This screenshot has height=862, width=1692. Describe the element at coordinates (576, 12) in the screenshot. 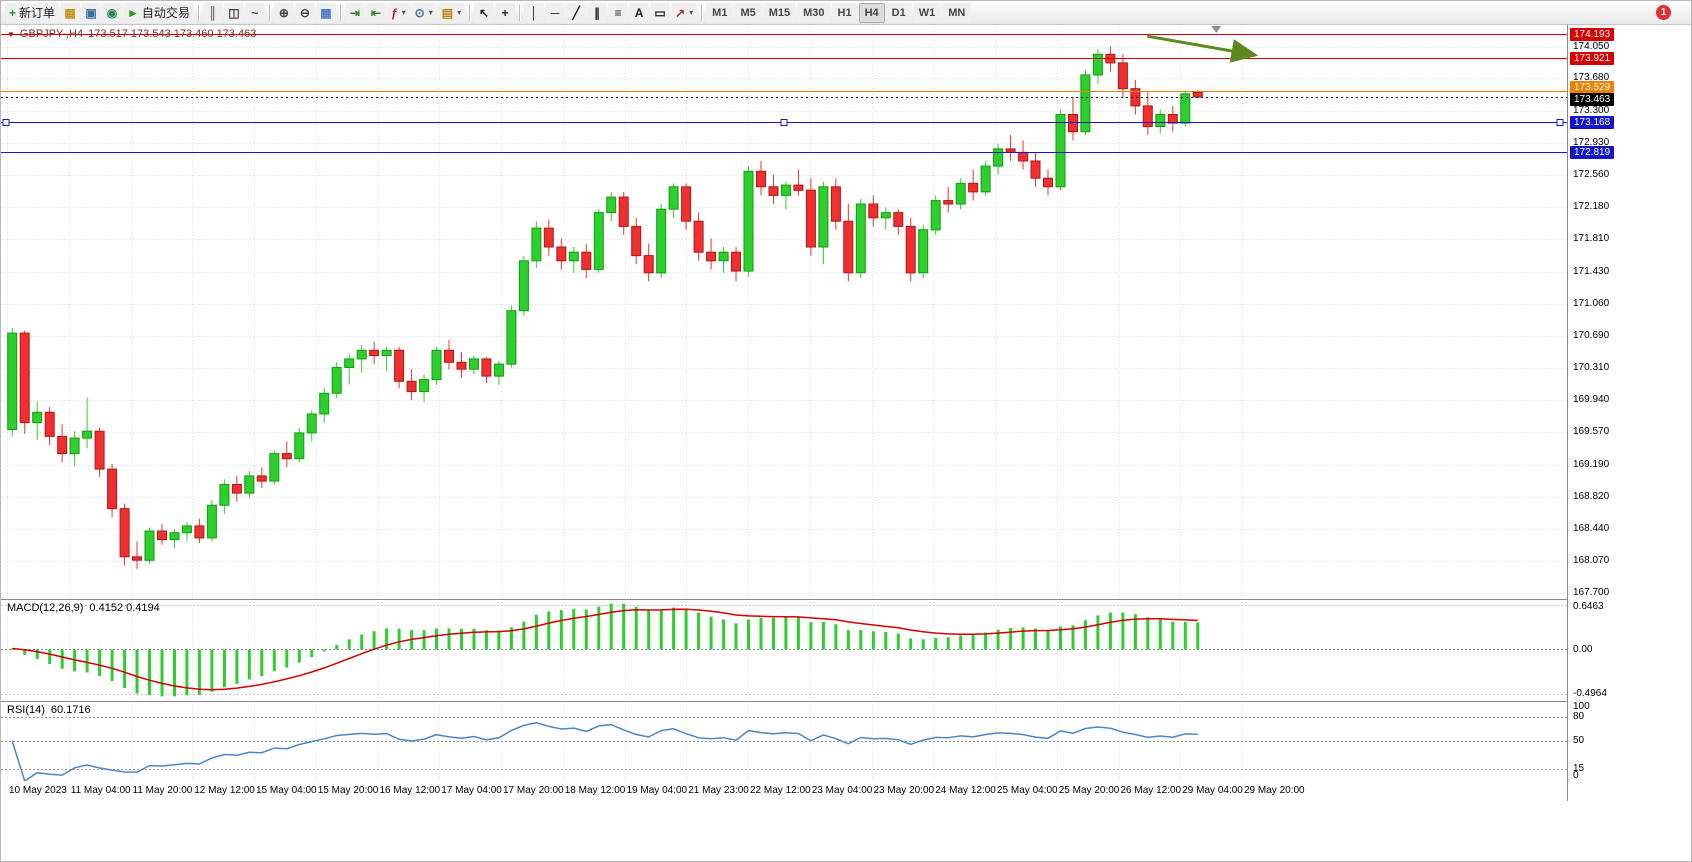

I see `trendline-button: ╱` at that location.